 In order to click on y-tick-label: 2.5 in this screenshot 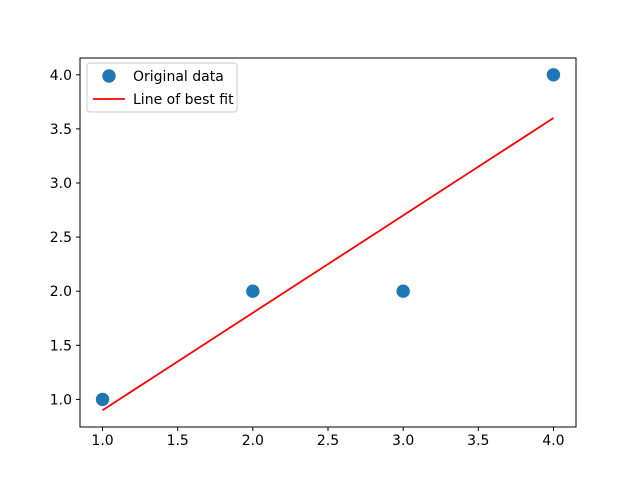, I will do `click(61, 238)`.